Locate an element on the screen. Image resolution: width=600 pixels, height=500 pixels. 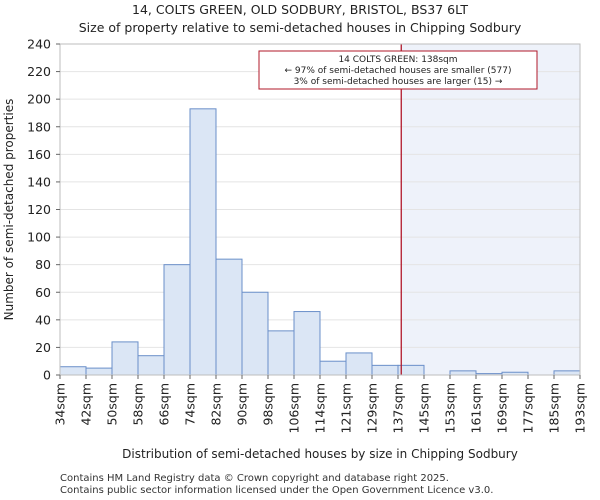
y-tick-label: 20 is located at coordinates (43, 347).